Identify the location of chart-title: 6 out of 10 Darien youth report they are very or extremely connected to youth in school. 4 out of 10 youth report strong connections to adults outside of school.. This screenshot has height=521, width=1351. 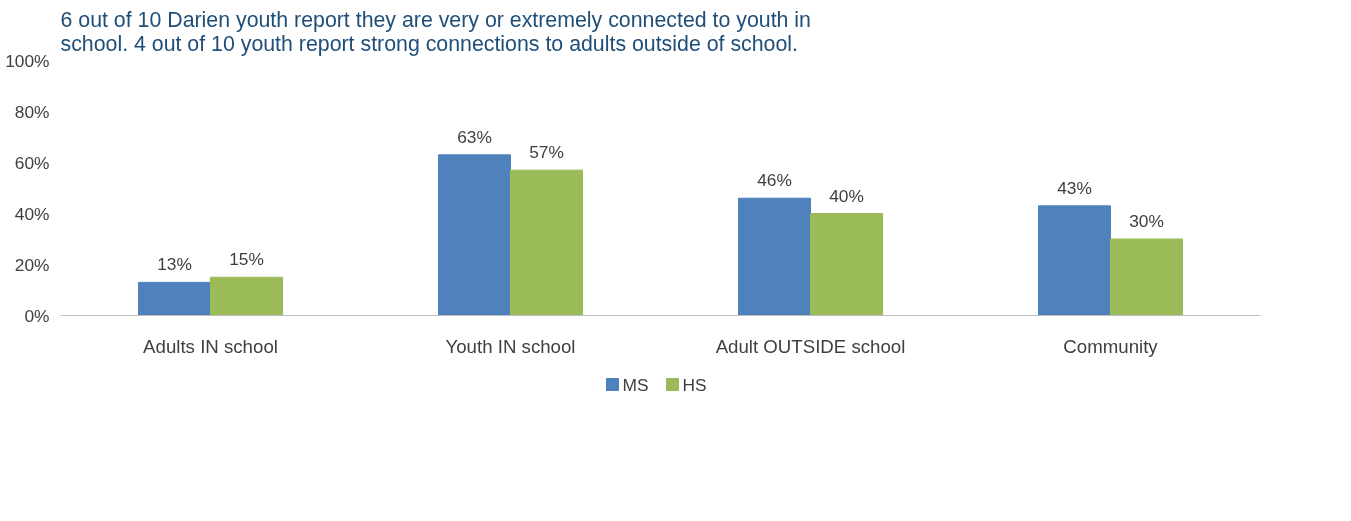
(435, 31).